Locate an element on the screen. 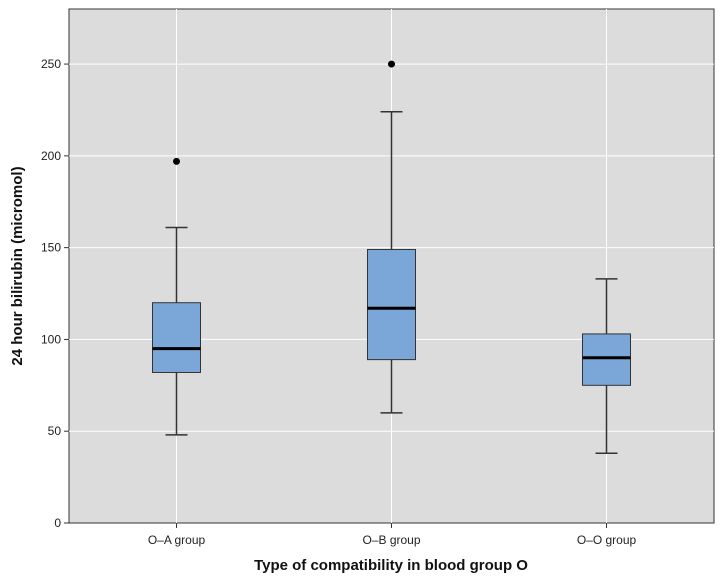 This screenshot has width=727, height=582. x-axis-title: Type of compatibility in blood group O is located at coordinates (391, 565).